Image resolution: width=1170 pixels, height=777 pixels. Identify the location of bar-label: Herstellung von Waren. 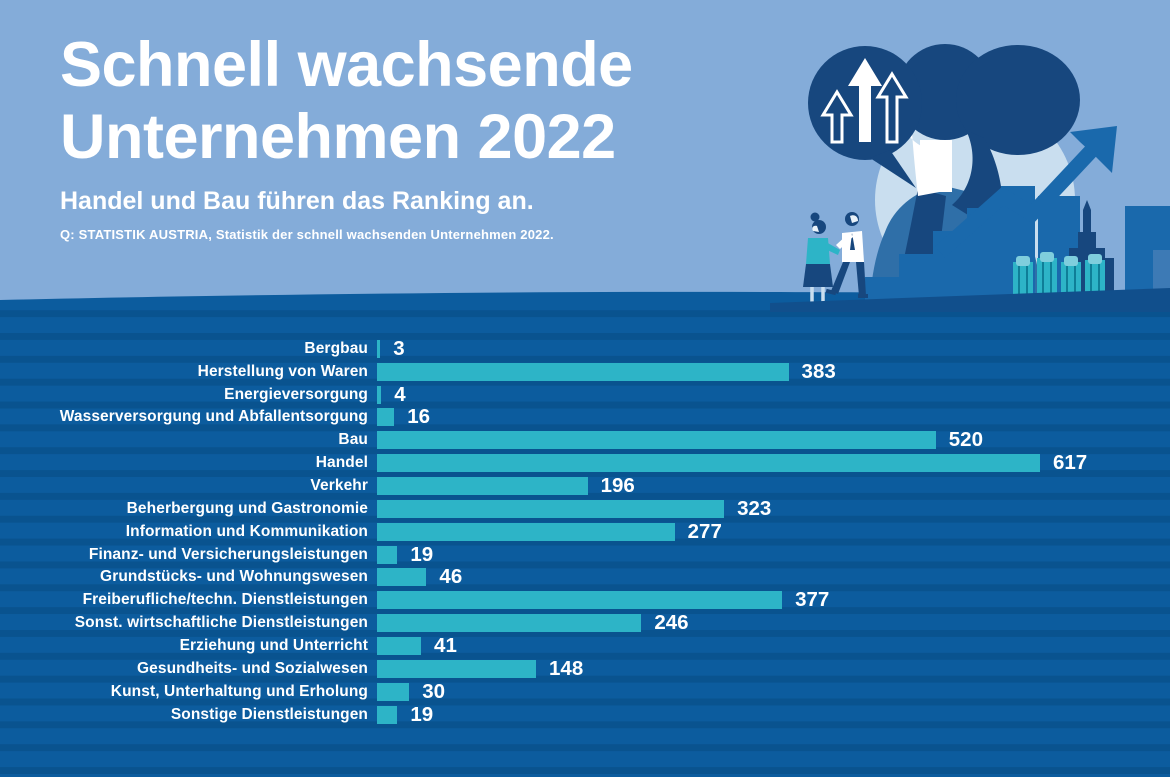
(282, 371).